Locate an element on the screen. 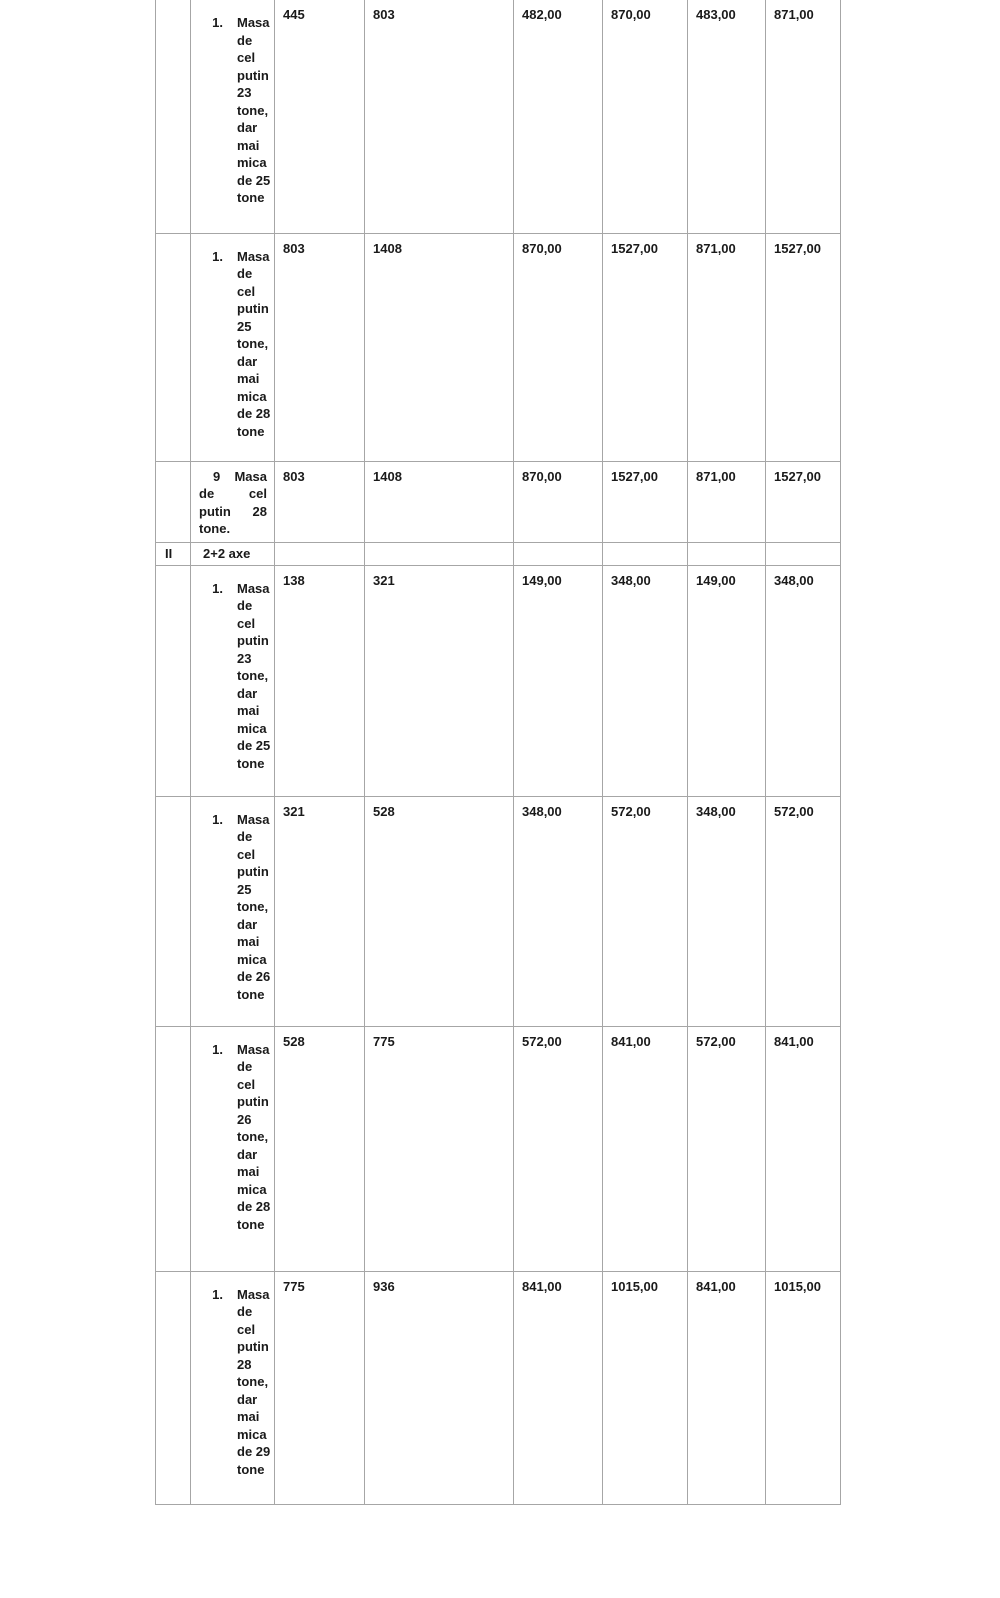 This screenshot has width=1000, height=1598. description-text: 2+2 axe is located at coordinates (227, 553).